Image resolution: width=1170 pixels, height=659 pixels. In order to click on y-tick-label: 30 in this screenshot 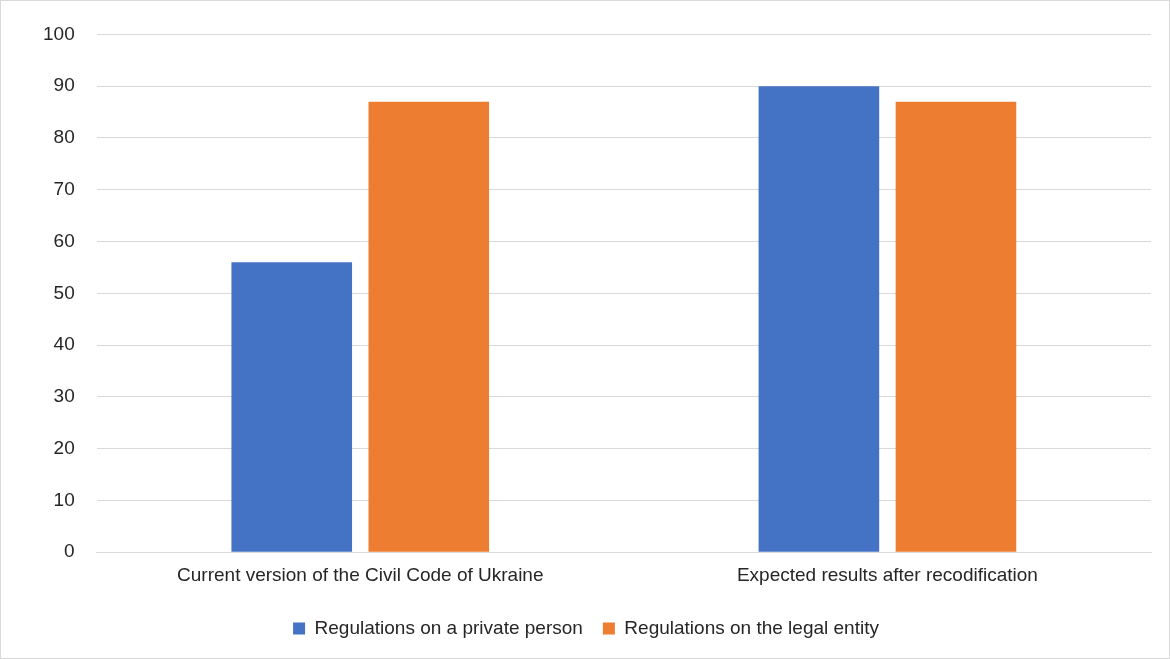, I will do `click(64, 396)`.